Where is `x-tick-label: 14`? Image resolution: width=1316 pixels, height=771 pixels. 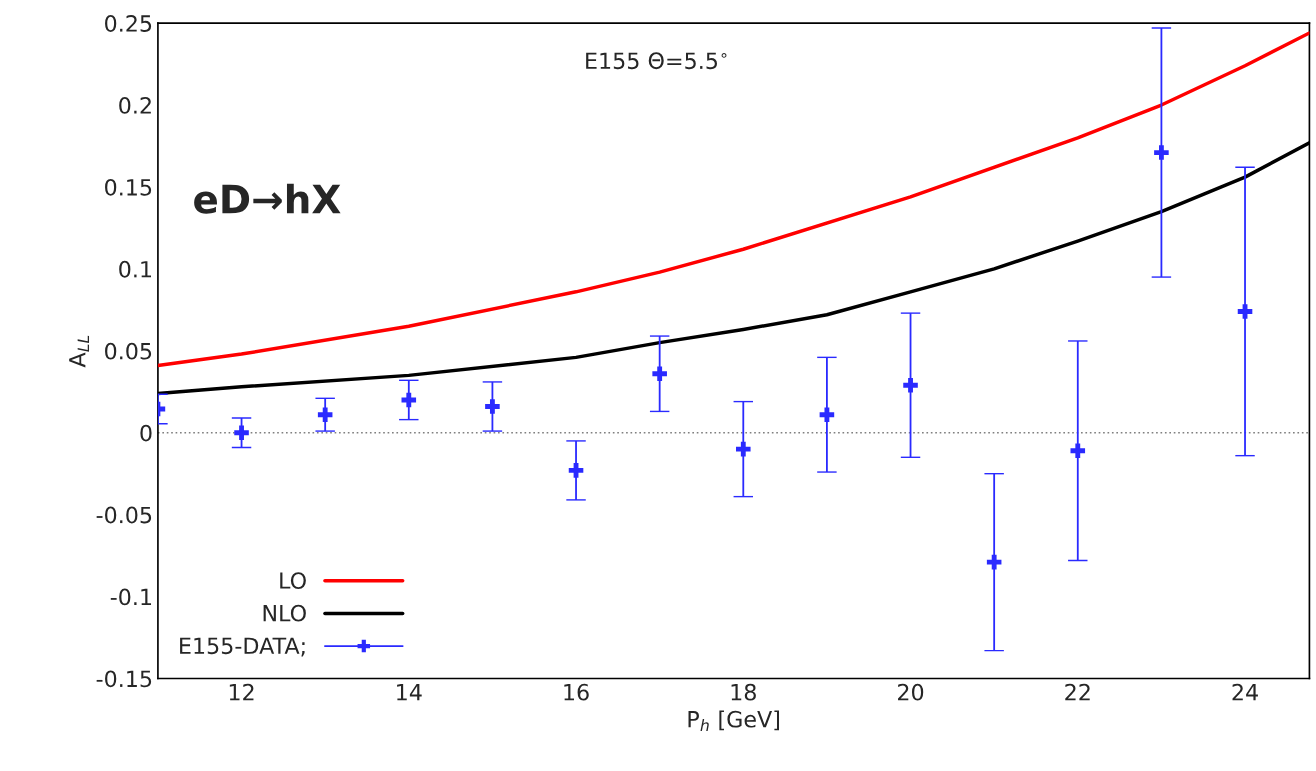
x-tick-label: 14 is located at coordinates (409, 692).